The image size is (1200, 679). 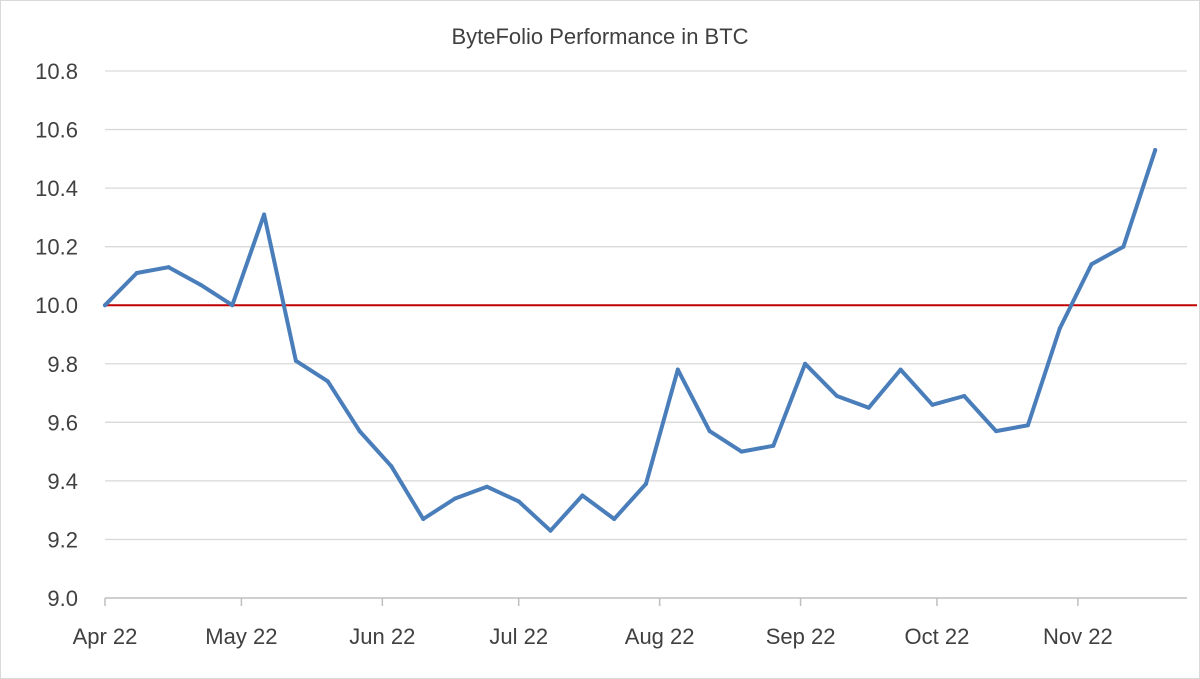 What do you see at coordinates (62, 598) in the screenshot?
I see `y-tick-label: 9.0` at bounding box center [62, 598].